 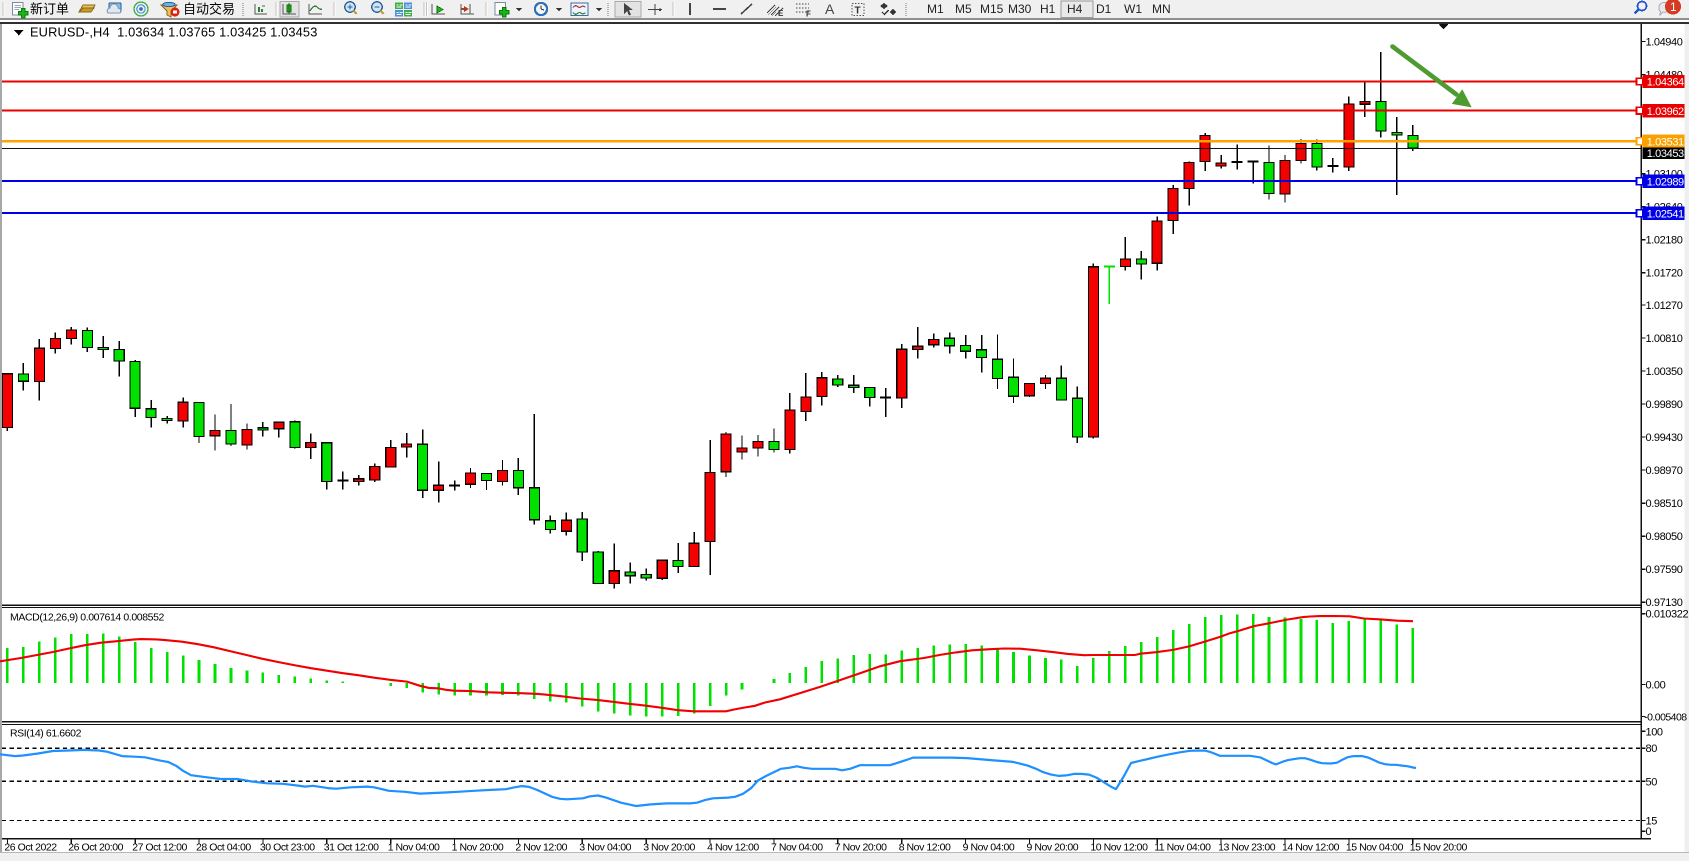 I want to click on svg-text: M5, so click(x=963, y=9).